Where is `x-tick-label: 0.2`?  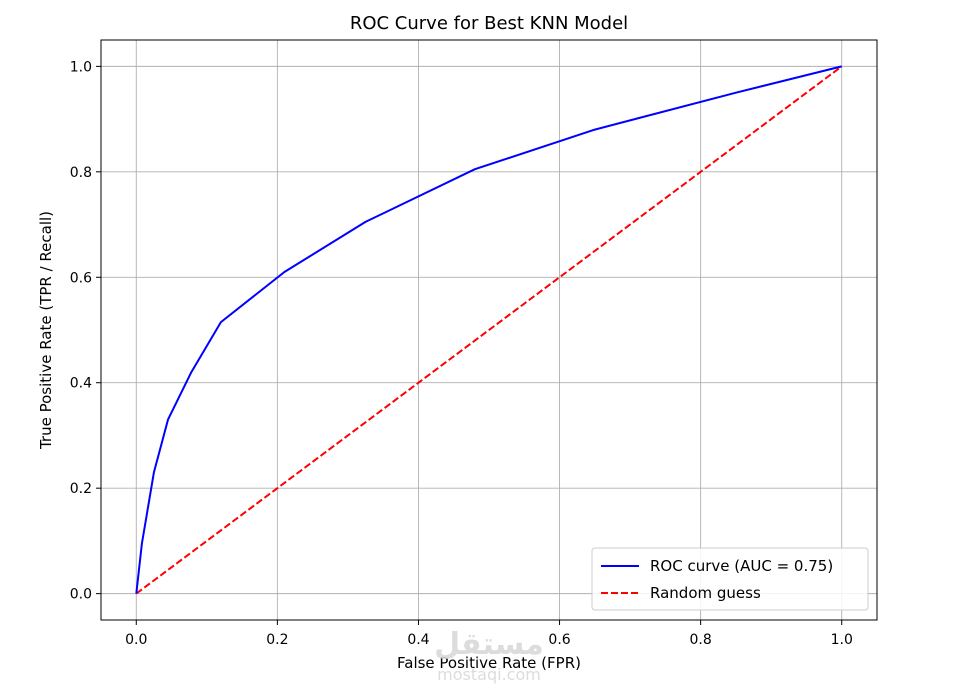
x-tick-label: 0.2 is located at coordinates (277, 640).